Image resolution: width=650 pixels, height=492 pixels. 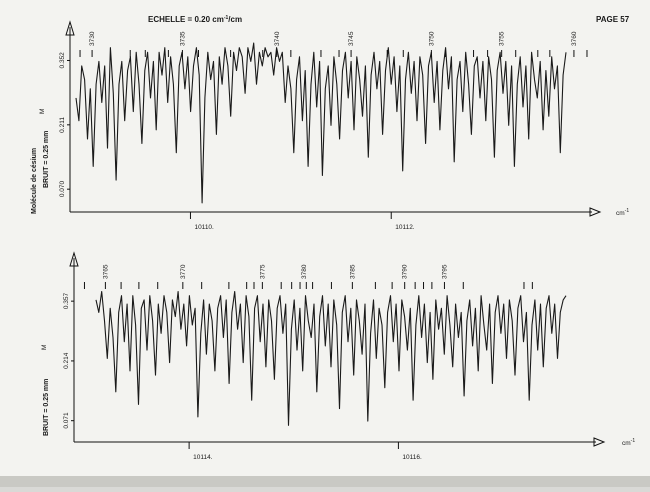 What do you see at coordinates (613, 19) in the screenshot?
I see `page-number: PAGE 57` at bounding box center [613, 19].